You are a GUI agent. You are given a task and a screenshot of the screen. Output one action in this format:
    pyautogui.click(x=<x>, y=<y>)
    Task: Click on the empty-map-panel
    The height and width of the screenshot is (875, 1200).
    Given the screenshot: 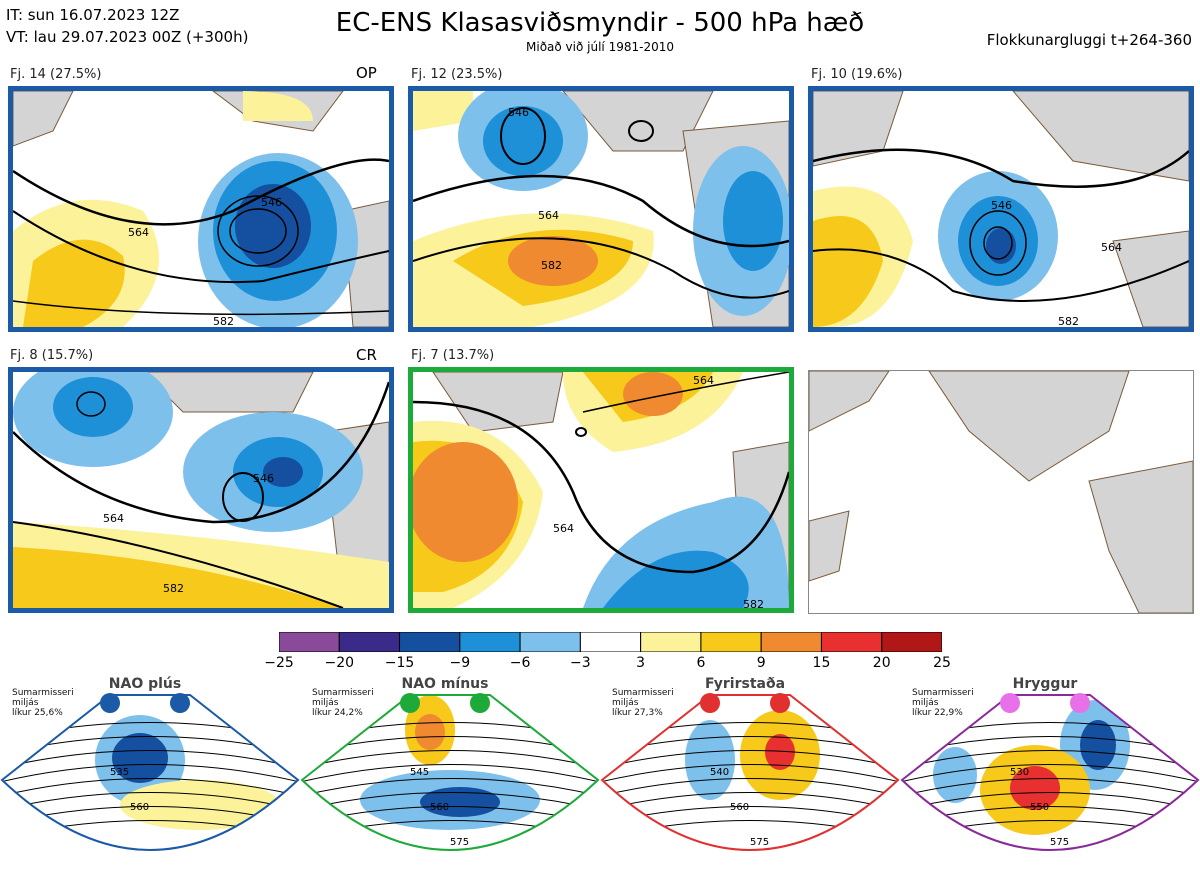 What is the action you would take?
    pyautogui.click(x=1001, y=492)
    